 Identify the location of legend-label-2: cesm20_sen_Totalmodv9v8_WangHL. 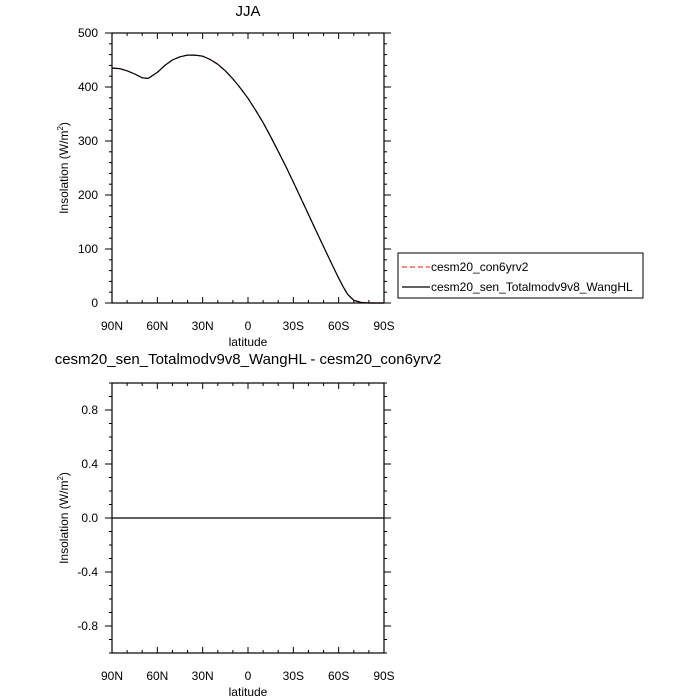
(532, 287).